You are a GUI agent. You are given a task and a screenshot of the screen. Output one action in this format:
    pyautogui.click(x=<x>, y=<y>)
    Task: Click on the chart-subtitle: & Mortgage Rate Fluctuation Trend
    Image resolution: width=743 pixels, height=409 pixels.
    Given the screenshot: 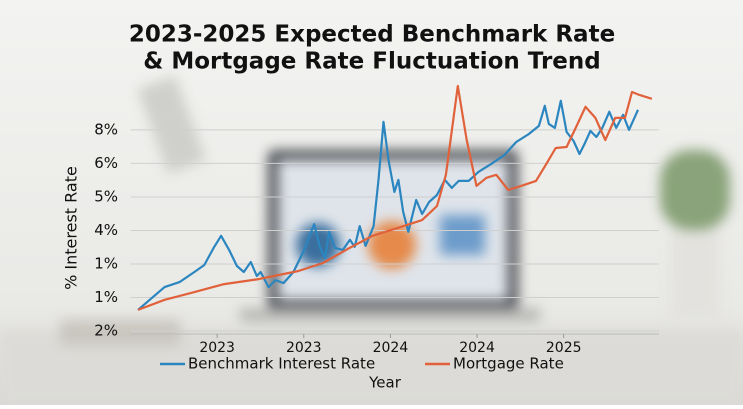 What is the action you would take?
    pyautogui.click(x=371, y=62)
    